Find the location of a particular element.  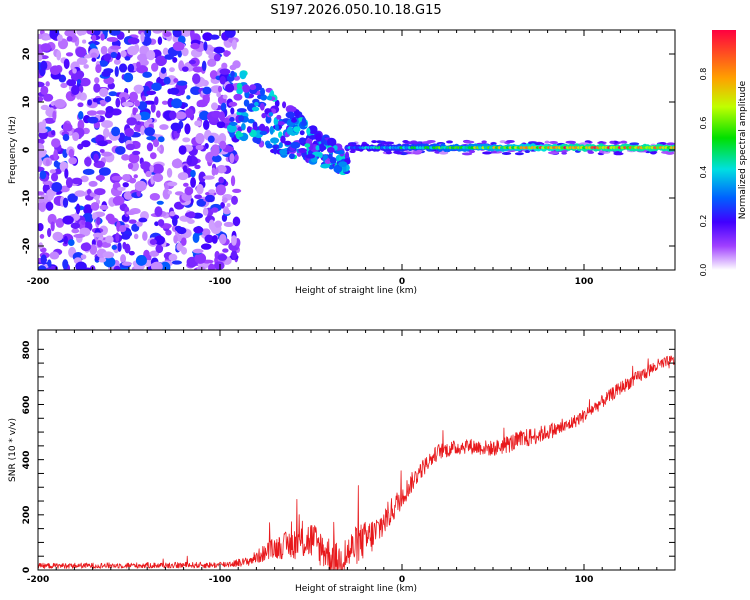

snr-ylabel: SNR (10 * v/v) is located at coordinates (13, 450).